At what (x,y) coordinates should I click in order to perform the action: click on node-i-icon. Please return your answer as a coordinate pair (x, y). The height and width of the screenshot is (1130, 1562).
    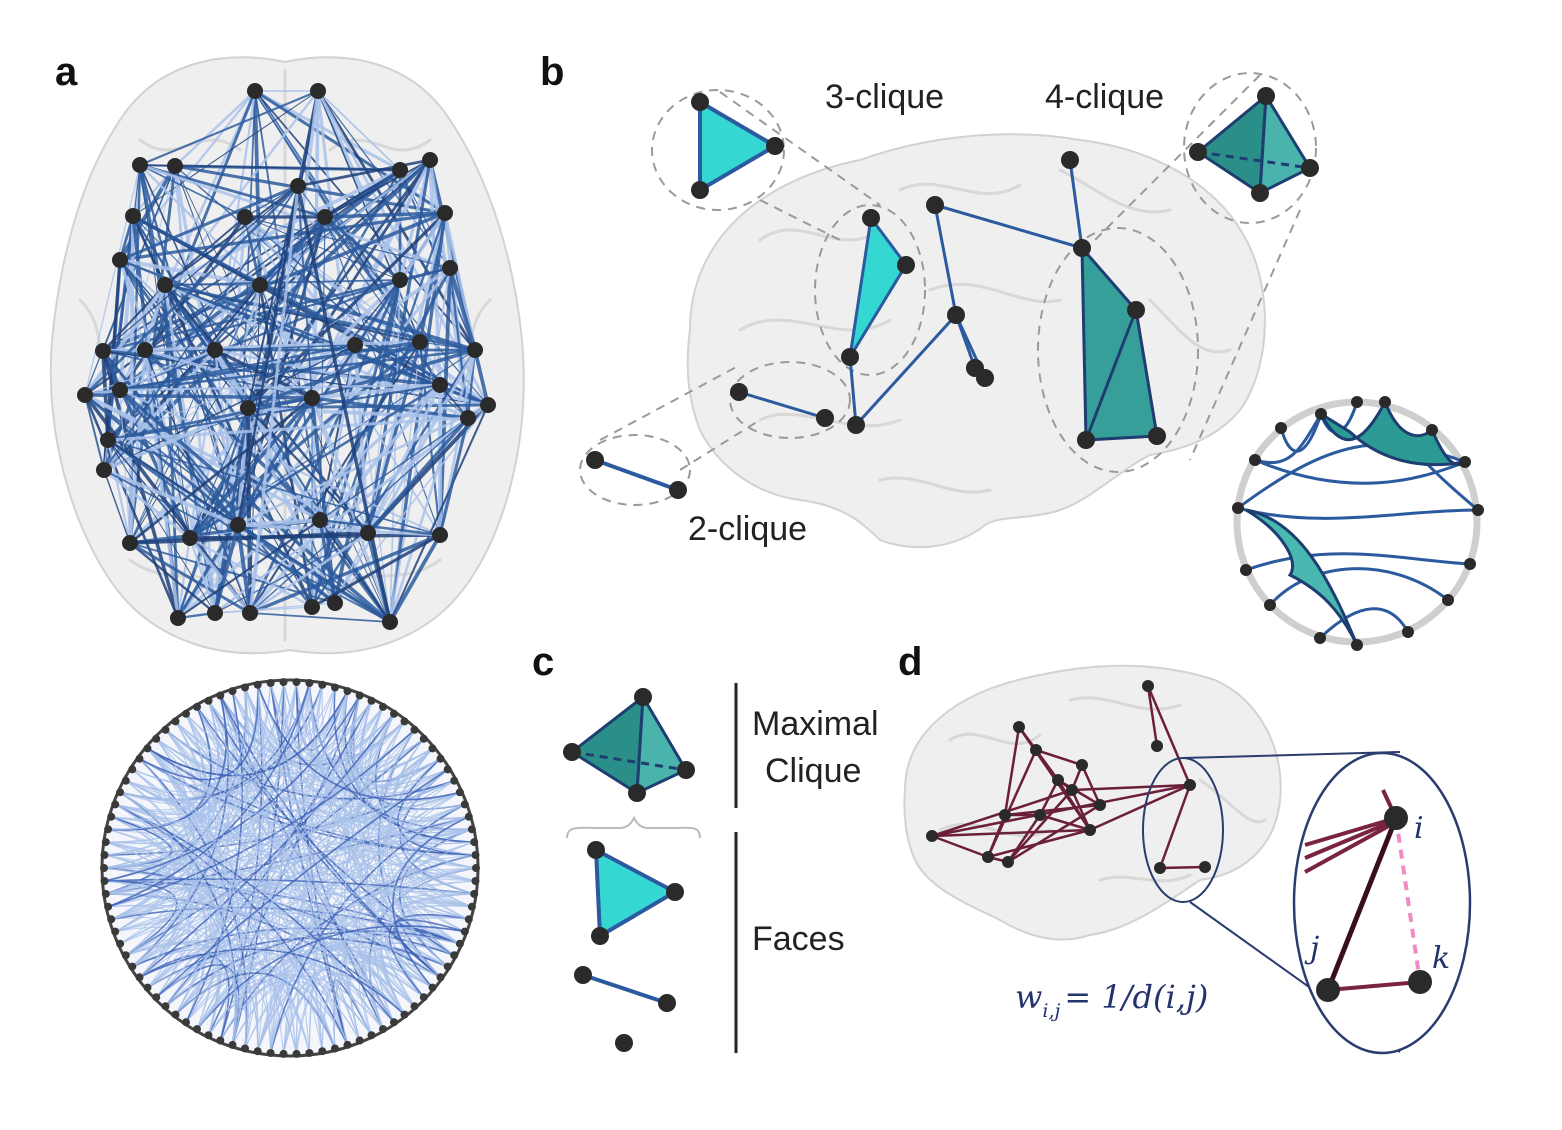
    Looking at the image, I should click on (1396, 818).